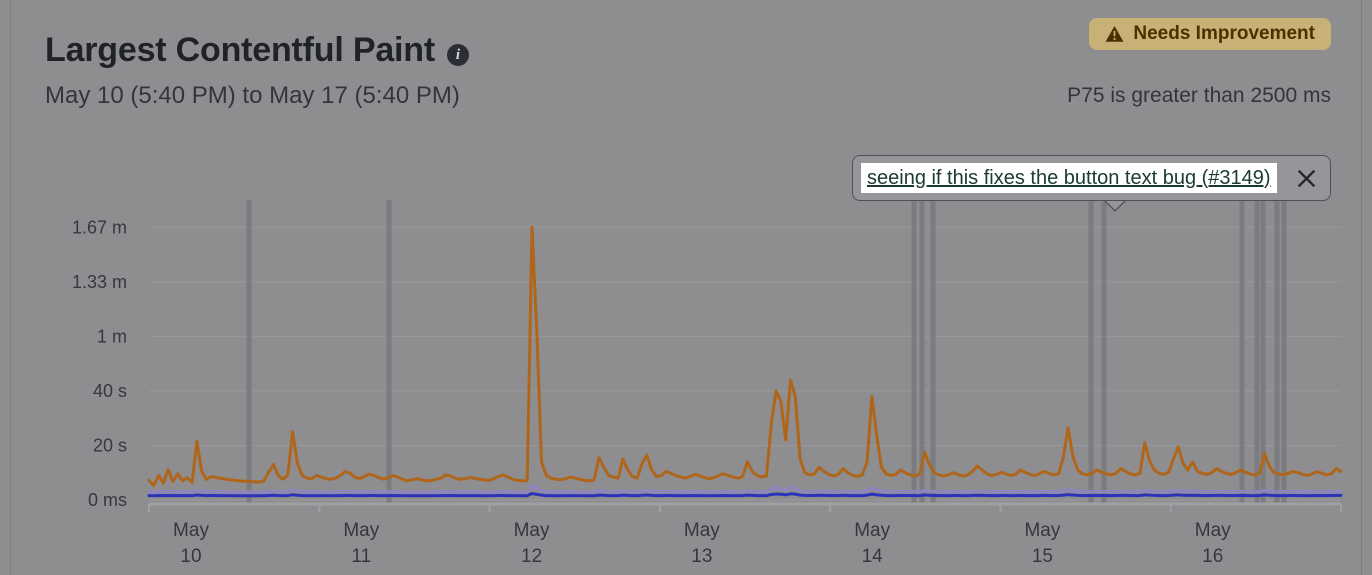  I want to click on close-icon, so click(1306, 178).